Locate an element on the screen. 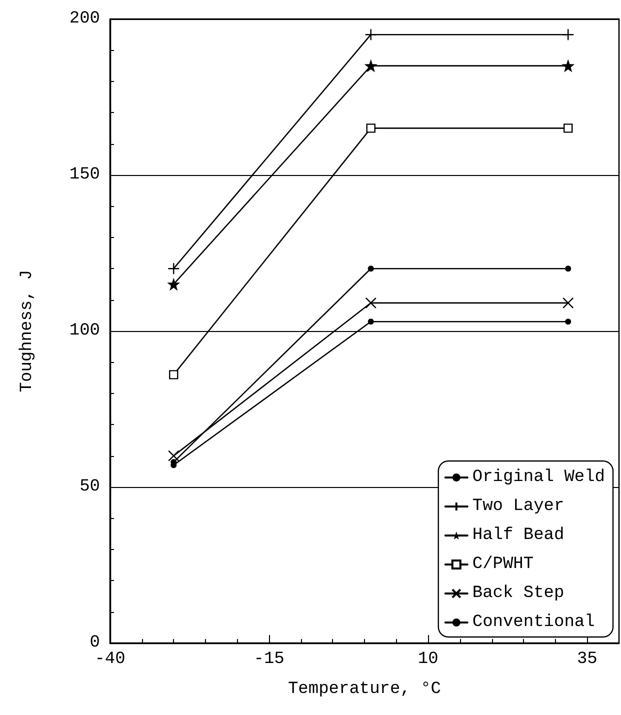  x-tick-label: -15 is located at coordinates (269, 659).